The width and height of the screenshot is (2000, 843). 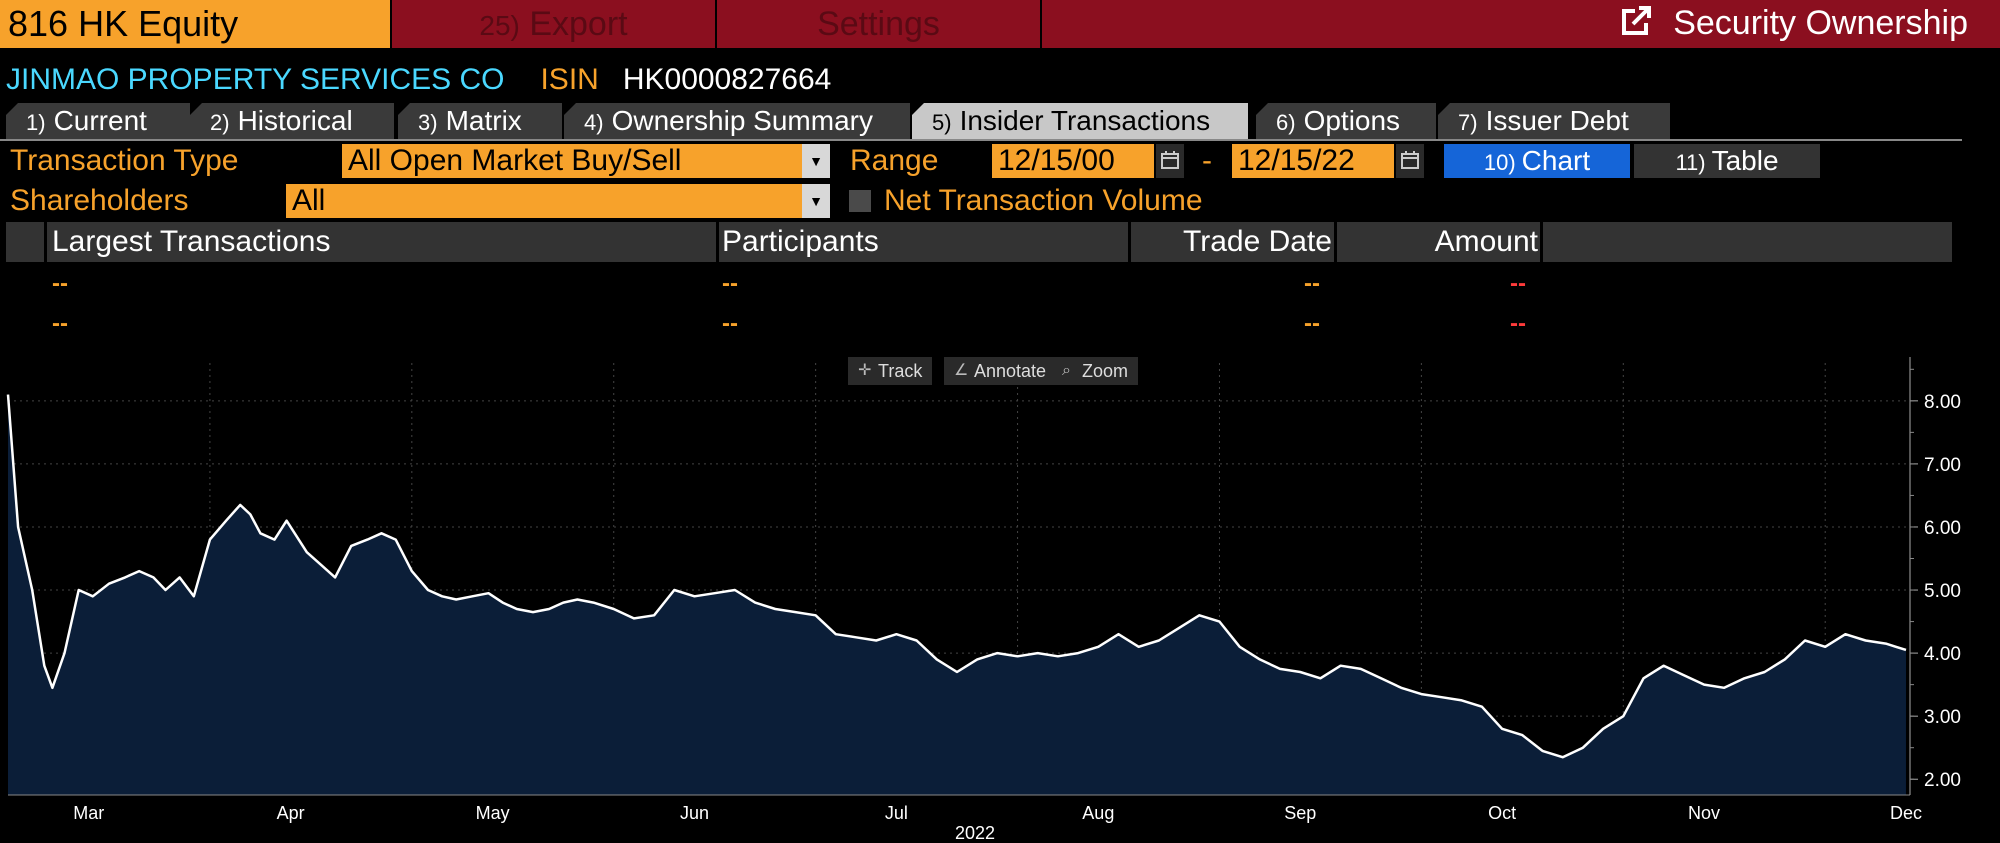 I want to click on tab-divider, so click(x=981, y=140).